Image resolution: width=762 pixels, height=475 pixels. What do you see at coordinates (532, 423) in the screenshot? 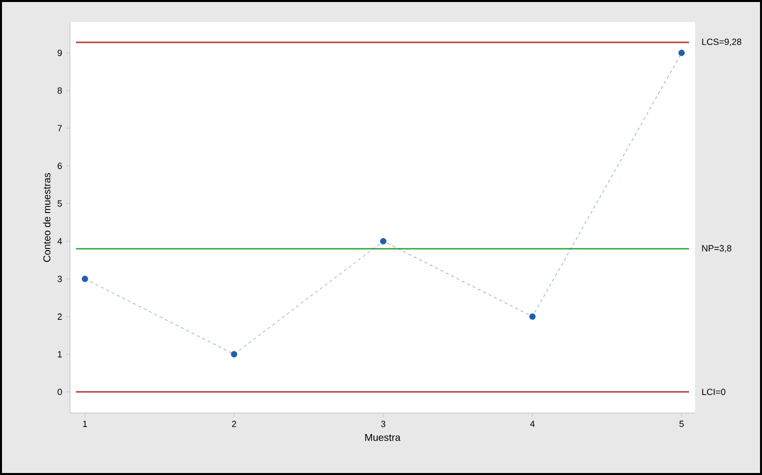
I see `x-tick-label: 4` at bounding box center [532, 423].